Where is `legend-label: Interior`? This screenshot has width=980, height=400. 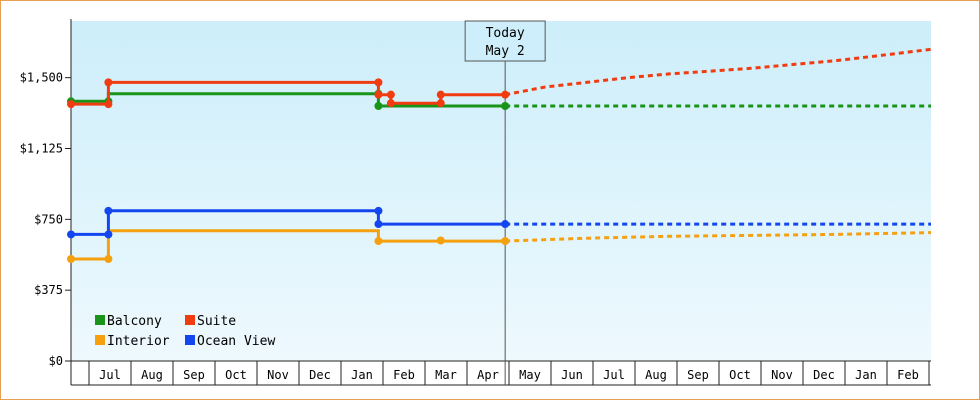 legend-label: Interior is located at coordinates (138, 341).